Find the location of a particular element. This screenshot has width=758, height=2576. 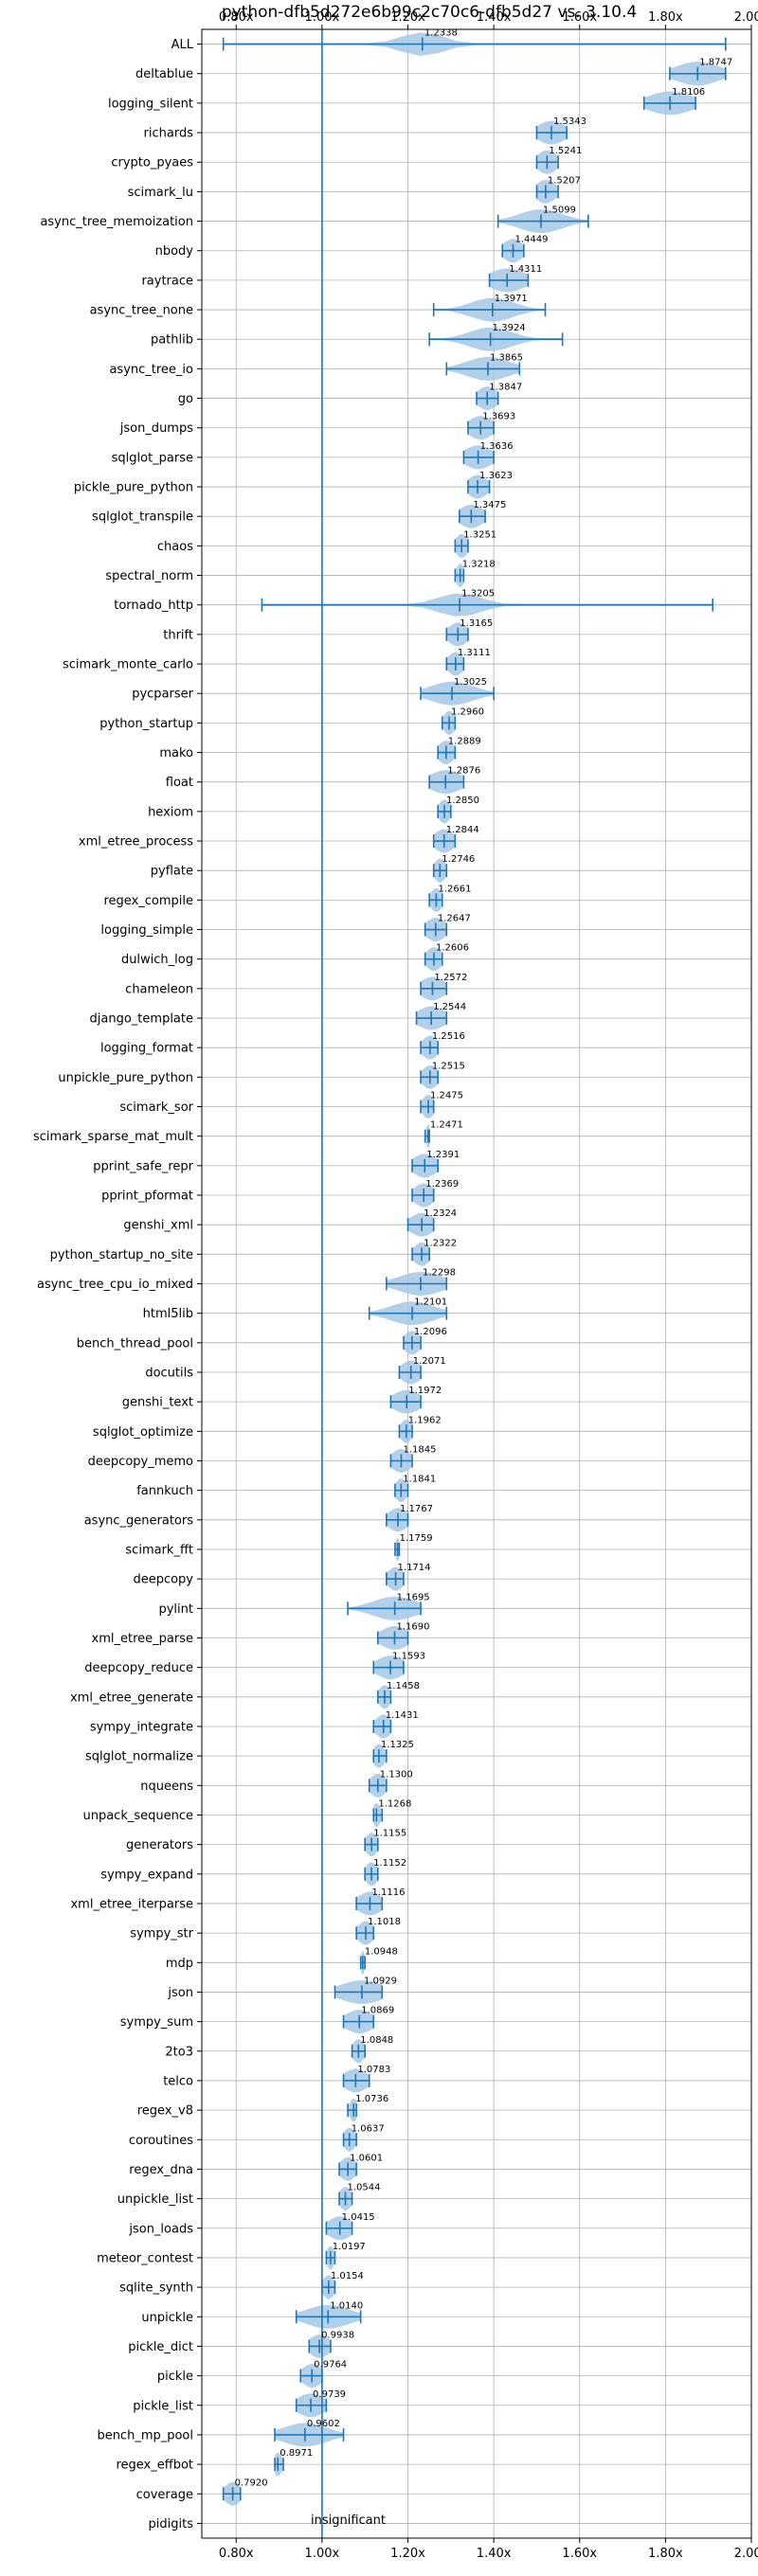

y-tick-label: spectral_norm is located at coordinates (149, 576).